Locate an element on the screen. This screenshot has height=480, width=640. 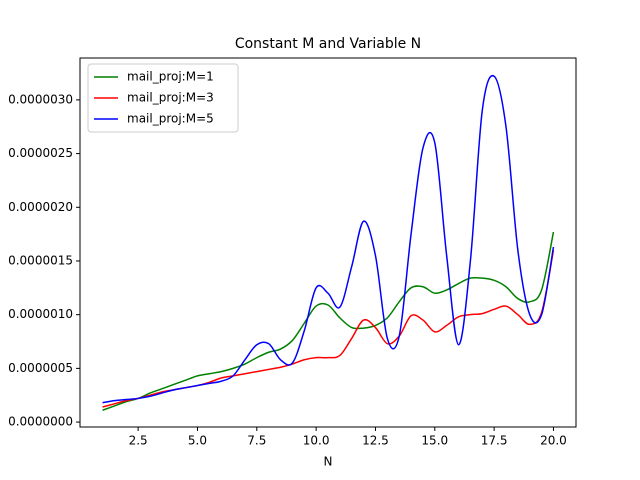
legend-label: mail_proj:M=3 is located at coordinates (170, 98).